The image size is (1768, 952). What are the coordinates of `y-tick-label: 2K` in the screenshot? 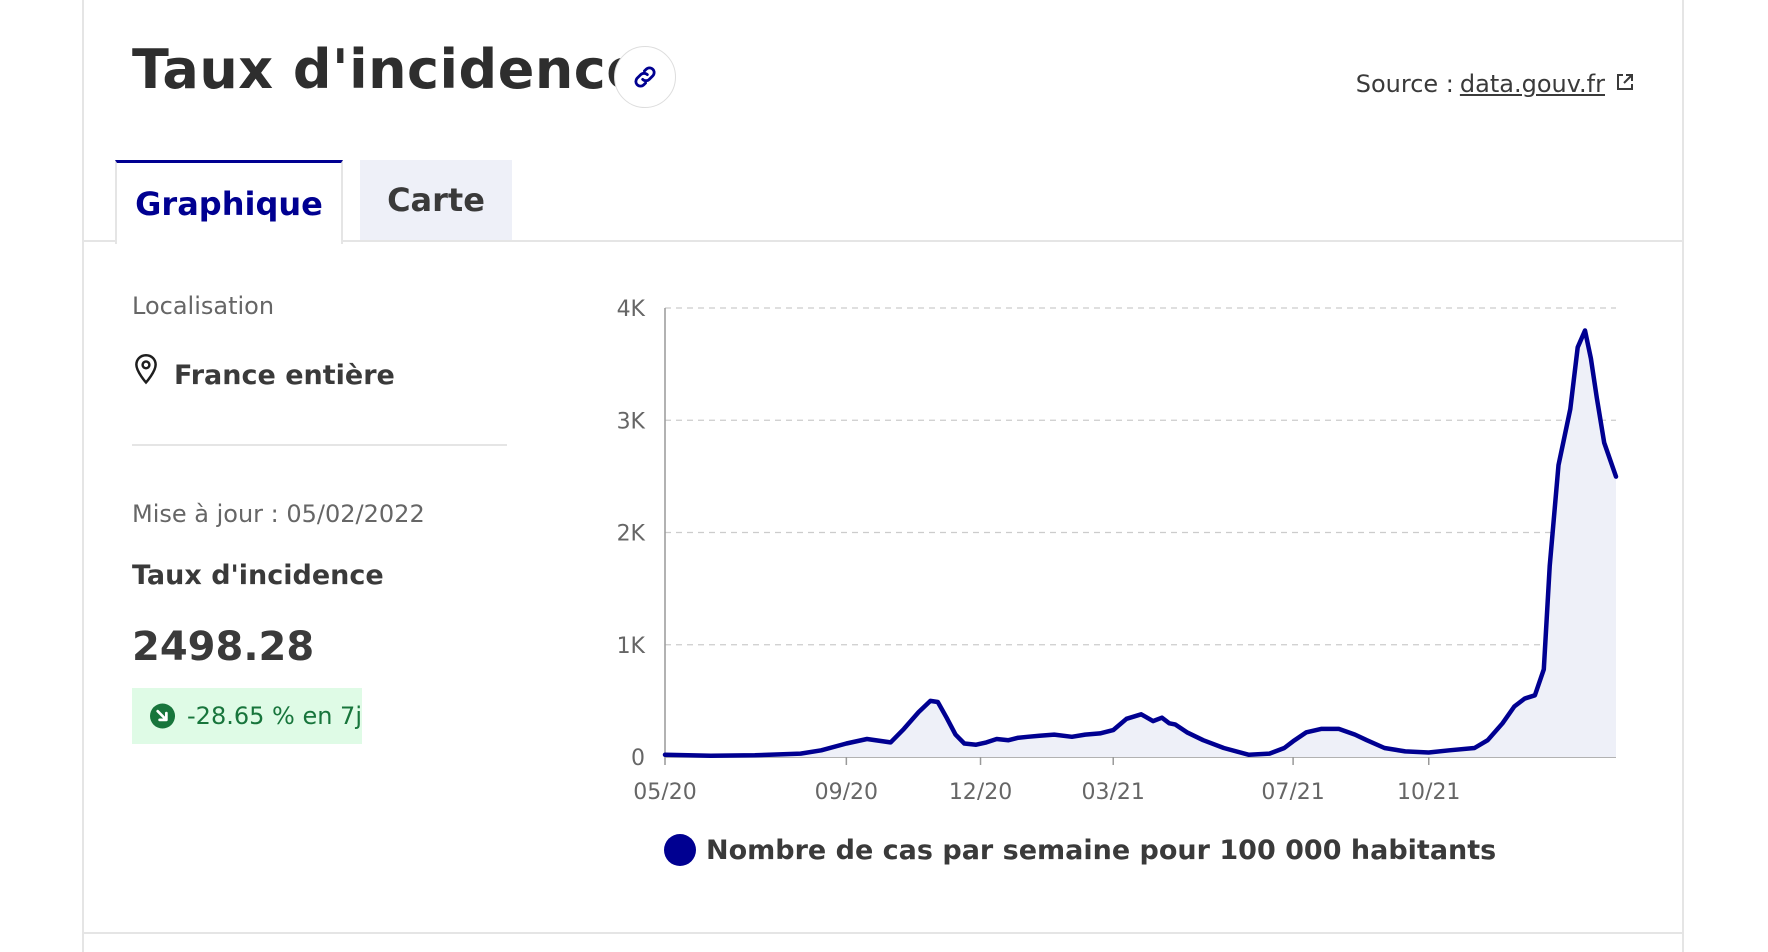 It's located at (631, 534).